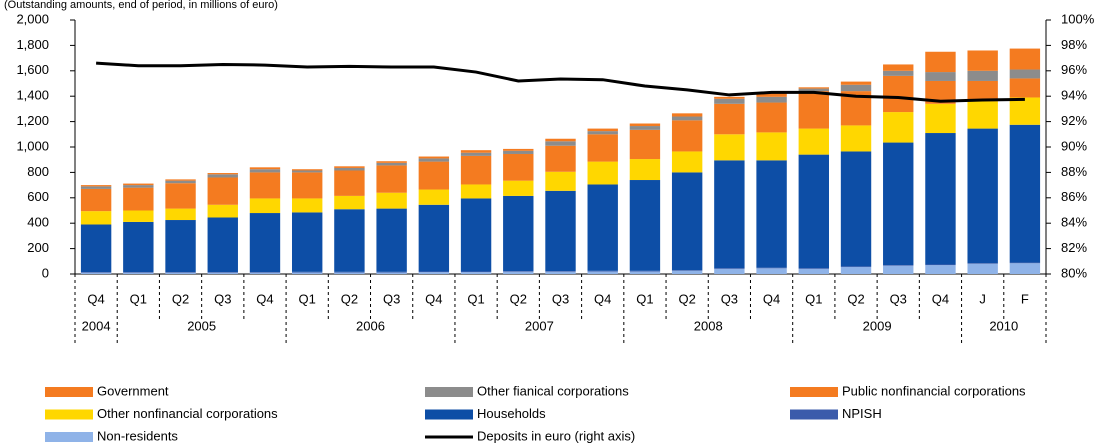 Image resolution: width=1106 pixels, height=448 pixels. I want to click on legend-label: Other nonfinancial corporations, so click(187, 413).